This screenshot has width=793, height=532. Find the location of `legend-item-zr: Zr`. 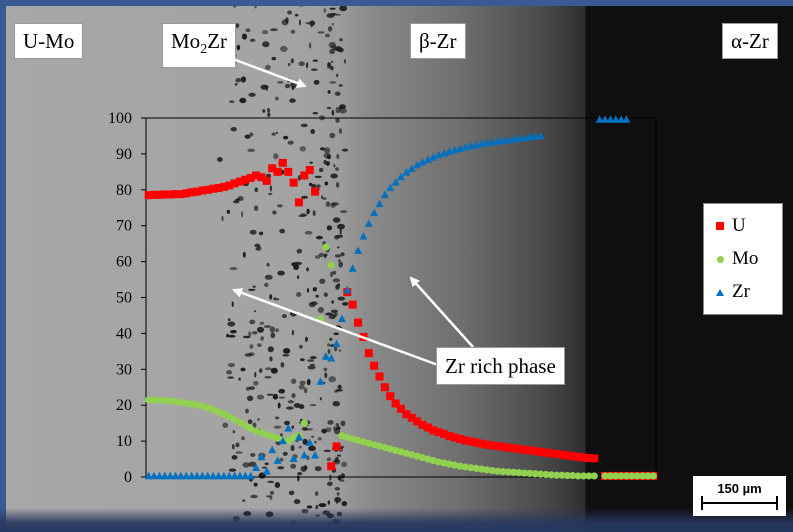

legend-item-zr: Zr is located at coordinates (731, 292).